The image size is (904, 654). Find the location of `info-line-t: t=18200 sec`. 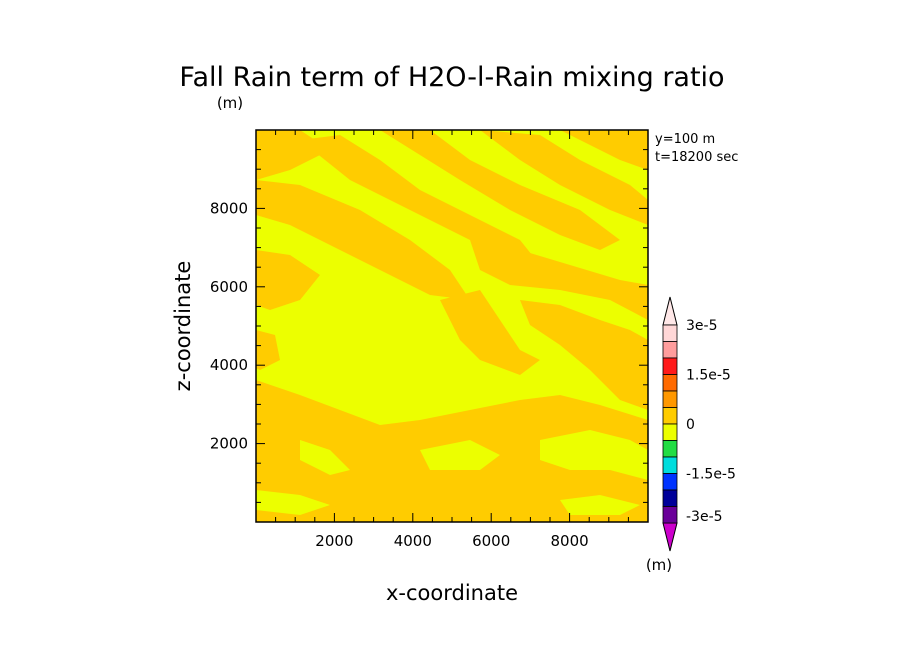

info-line-t: t=18200 sec is located at coordinates (696, 157).